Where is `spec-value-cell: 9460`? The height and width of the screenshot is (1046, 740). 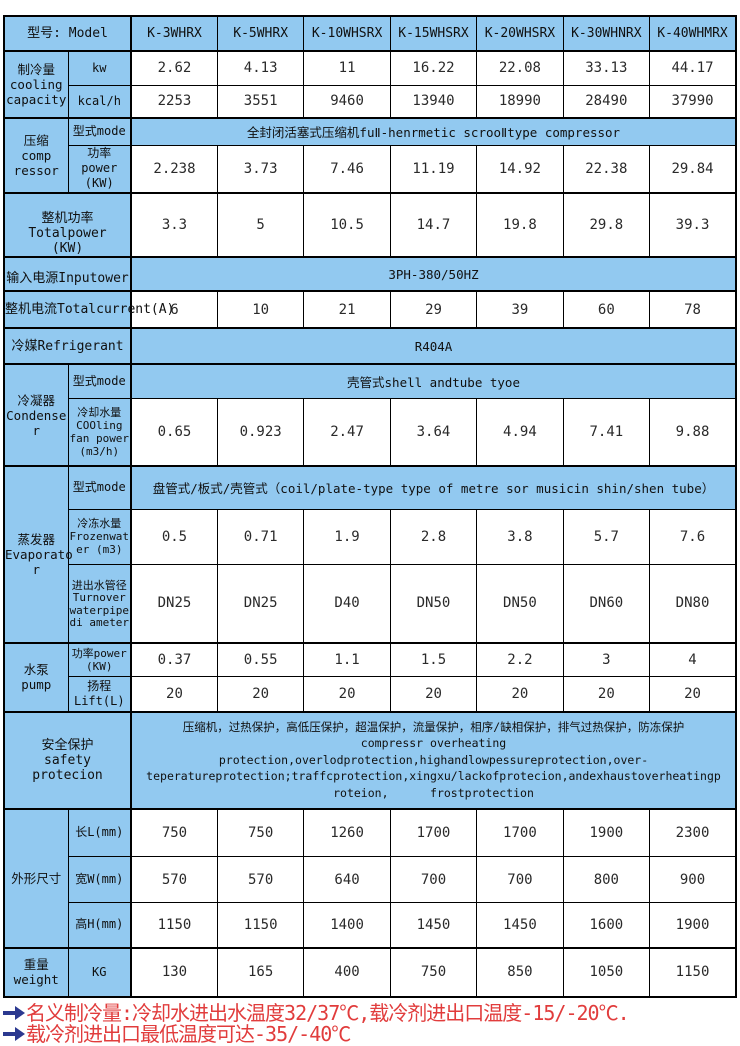
spec-value-cell: 9460 is located at coordinates (347, 101).